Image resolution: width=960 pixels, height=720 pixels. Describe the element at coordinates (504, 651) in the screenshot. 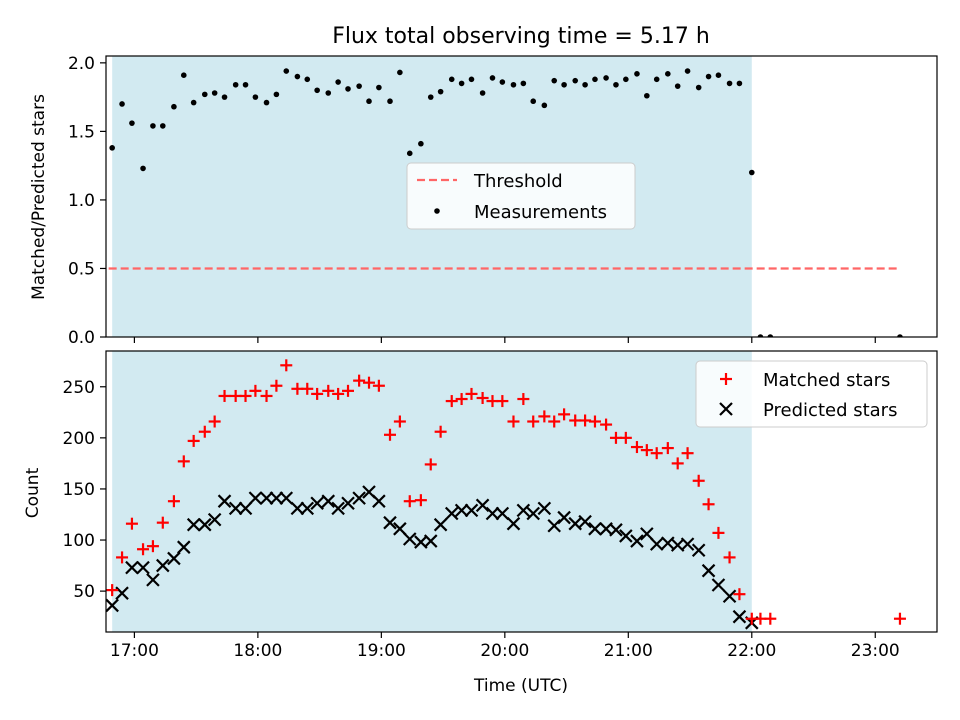

I see `bottom-xtick-label: 20:00` at that location.